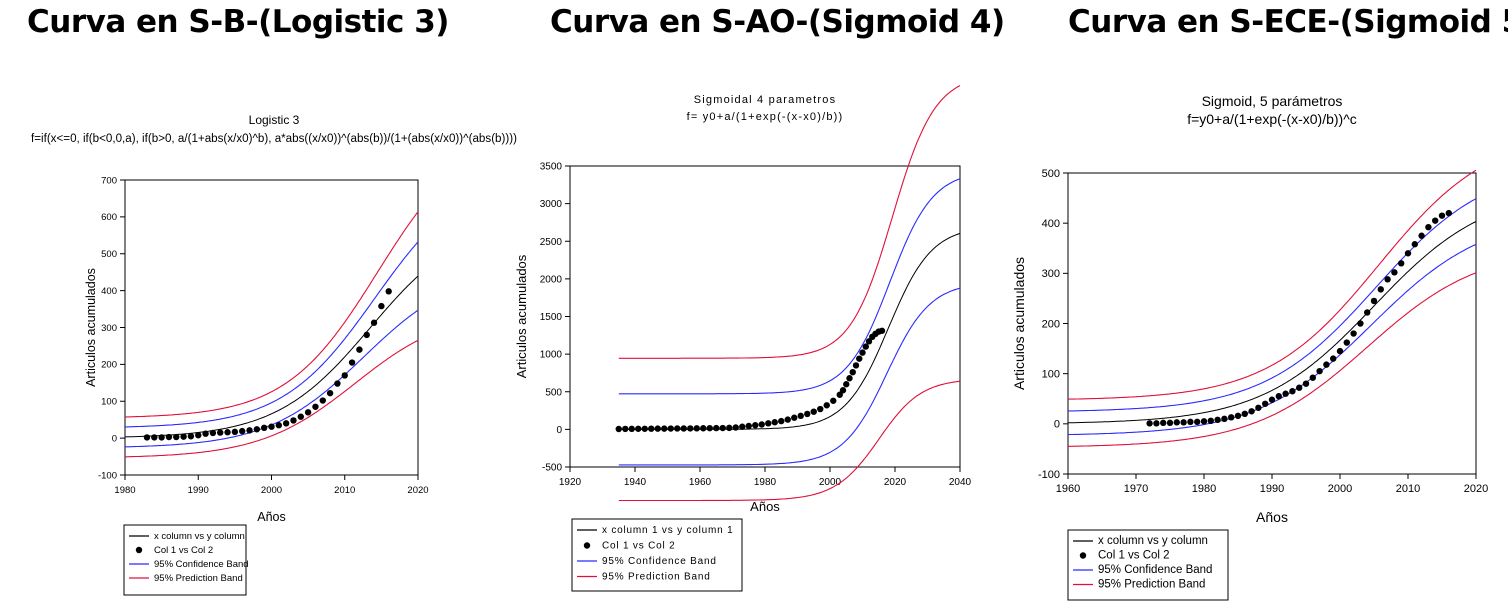  I want to click on y-tick-label: 400, so click(109, 291).